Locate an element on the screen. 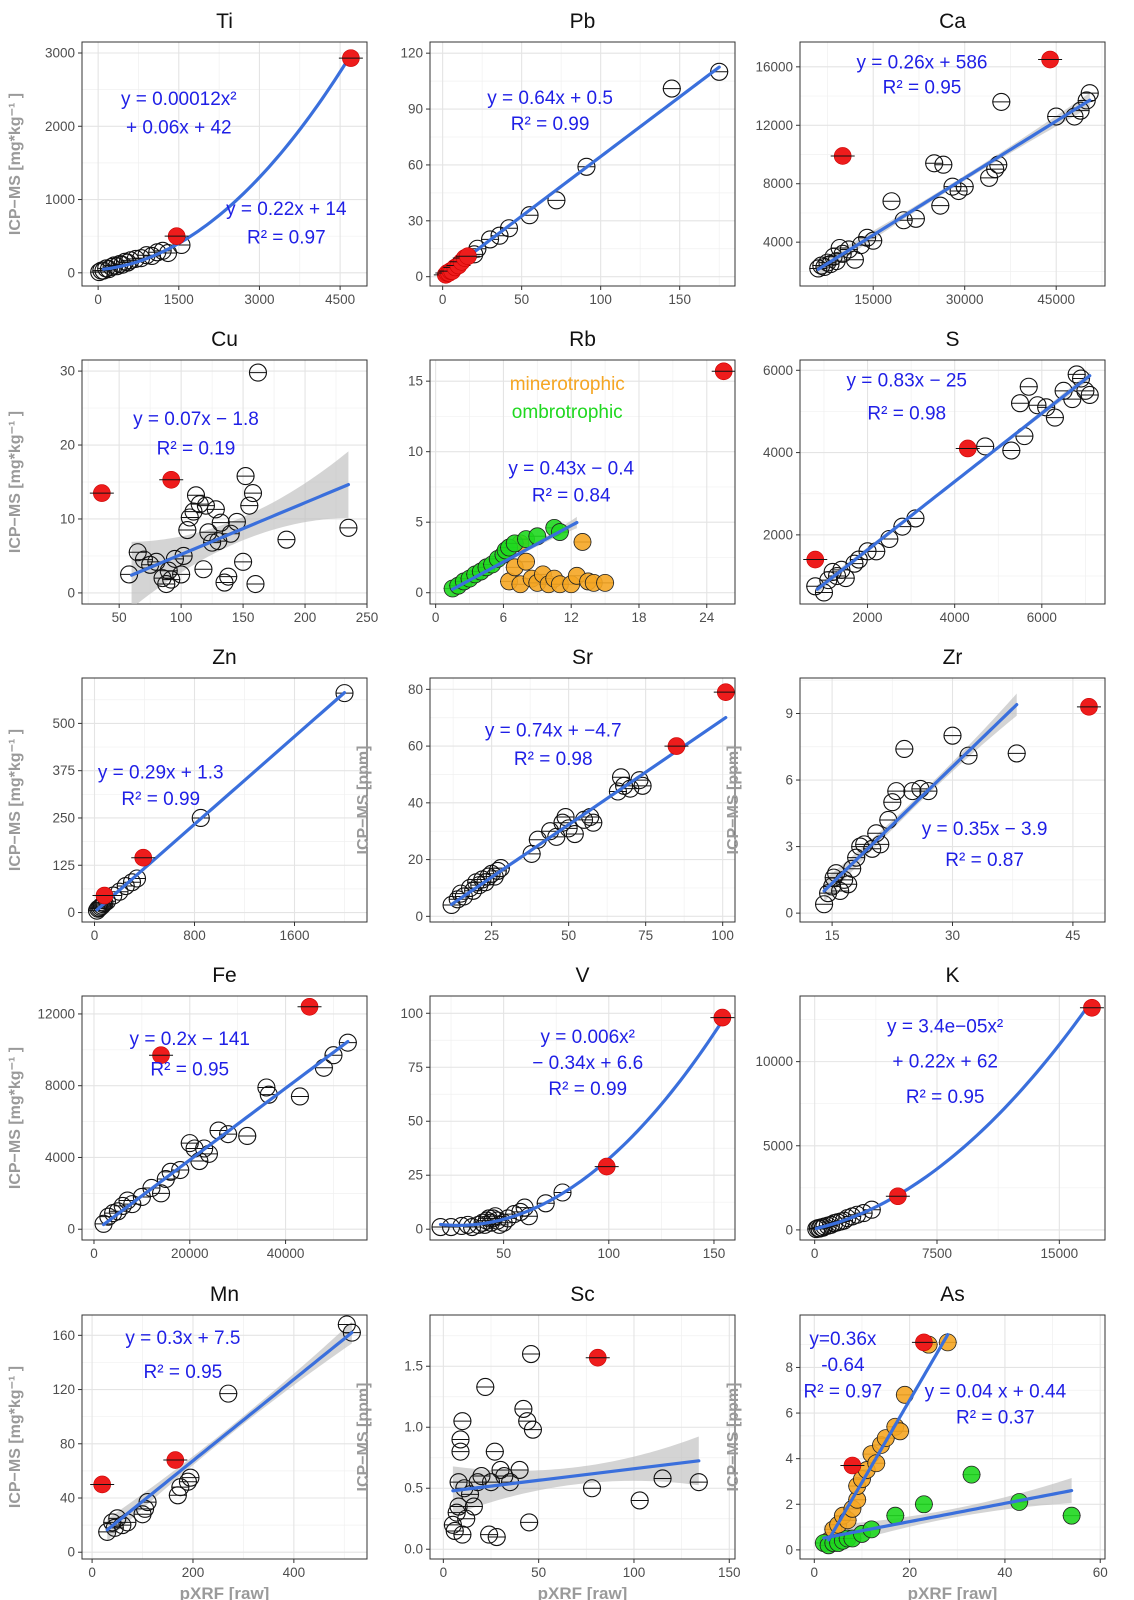 The width and height of the screenshot is (1134, 1600). x-tick-label: 150 is located at coordinates (679, 299).